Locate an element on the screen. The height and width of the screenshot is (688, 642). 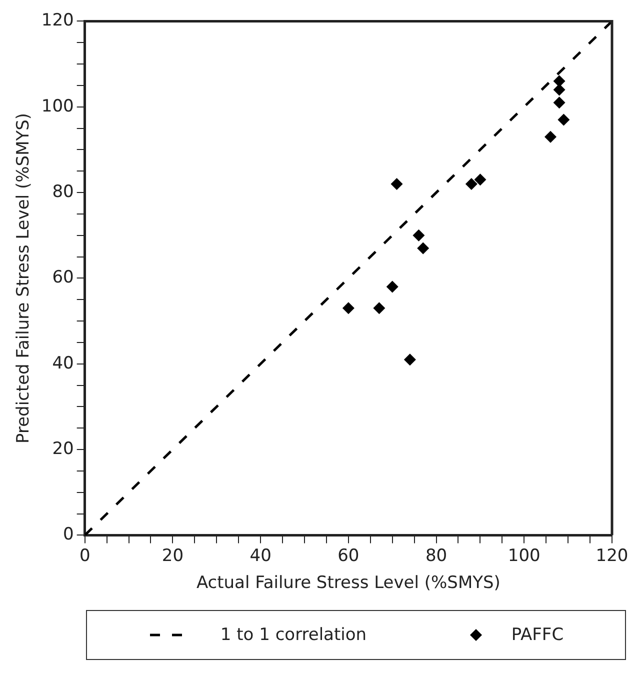
y-tick-label: 0 is located at coordinates (68, 534).